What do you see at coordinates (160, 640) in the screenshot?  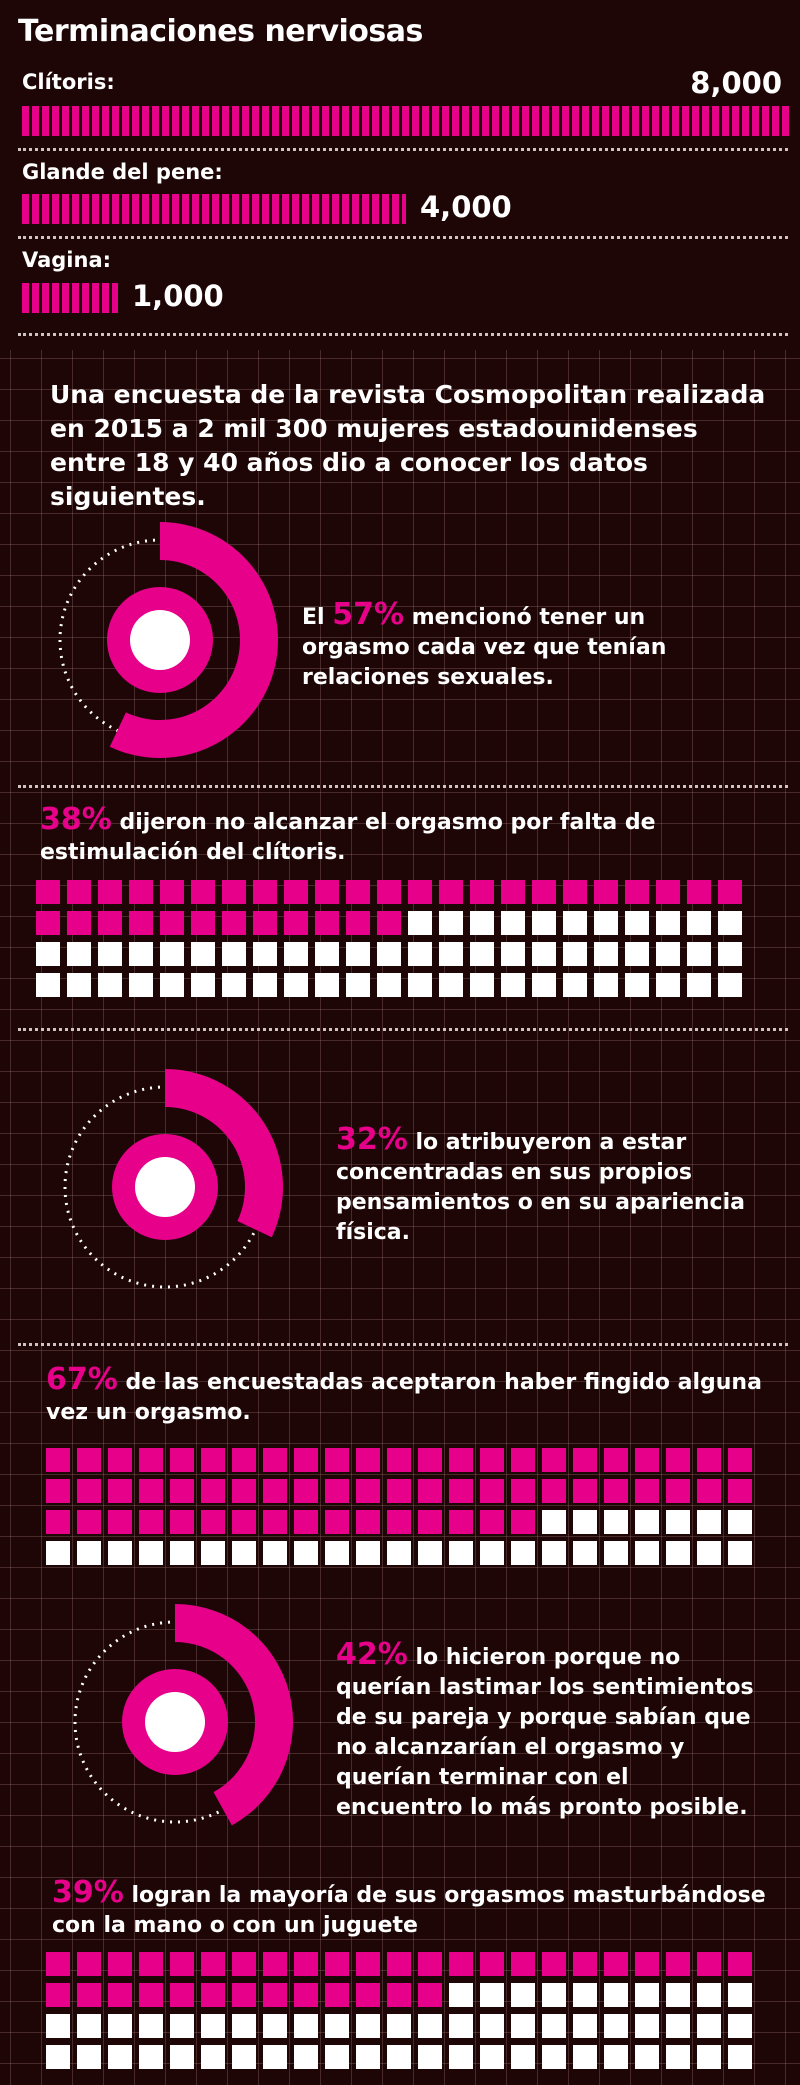 I see `donut-center` at bounding box center [160, 640].